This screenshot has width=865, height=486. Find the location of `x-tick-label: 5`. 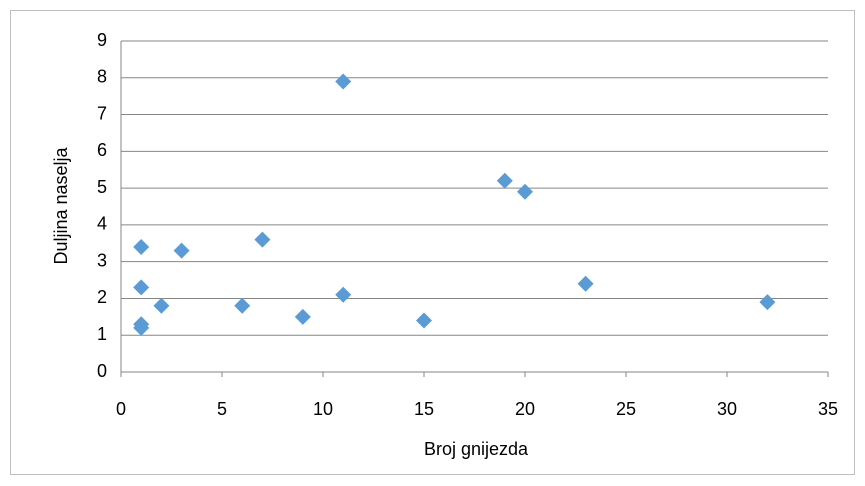

x-tick-label: 5 is located at coordinates (222, 409).